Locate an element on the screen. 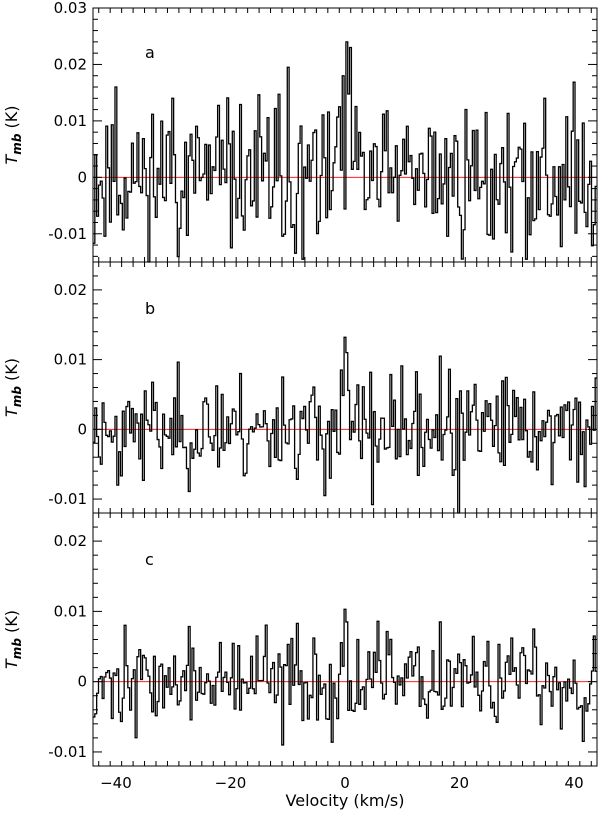 The width and height of the screenshot is (600, 815). x-axis-label: Velocity (km/s) is located at coordinates (345, 800).